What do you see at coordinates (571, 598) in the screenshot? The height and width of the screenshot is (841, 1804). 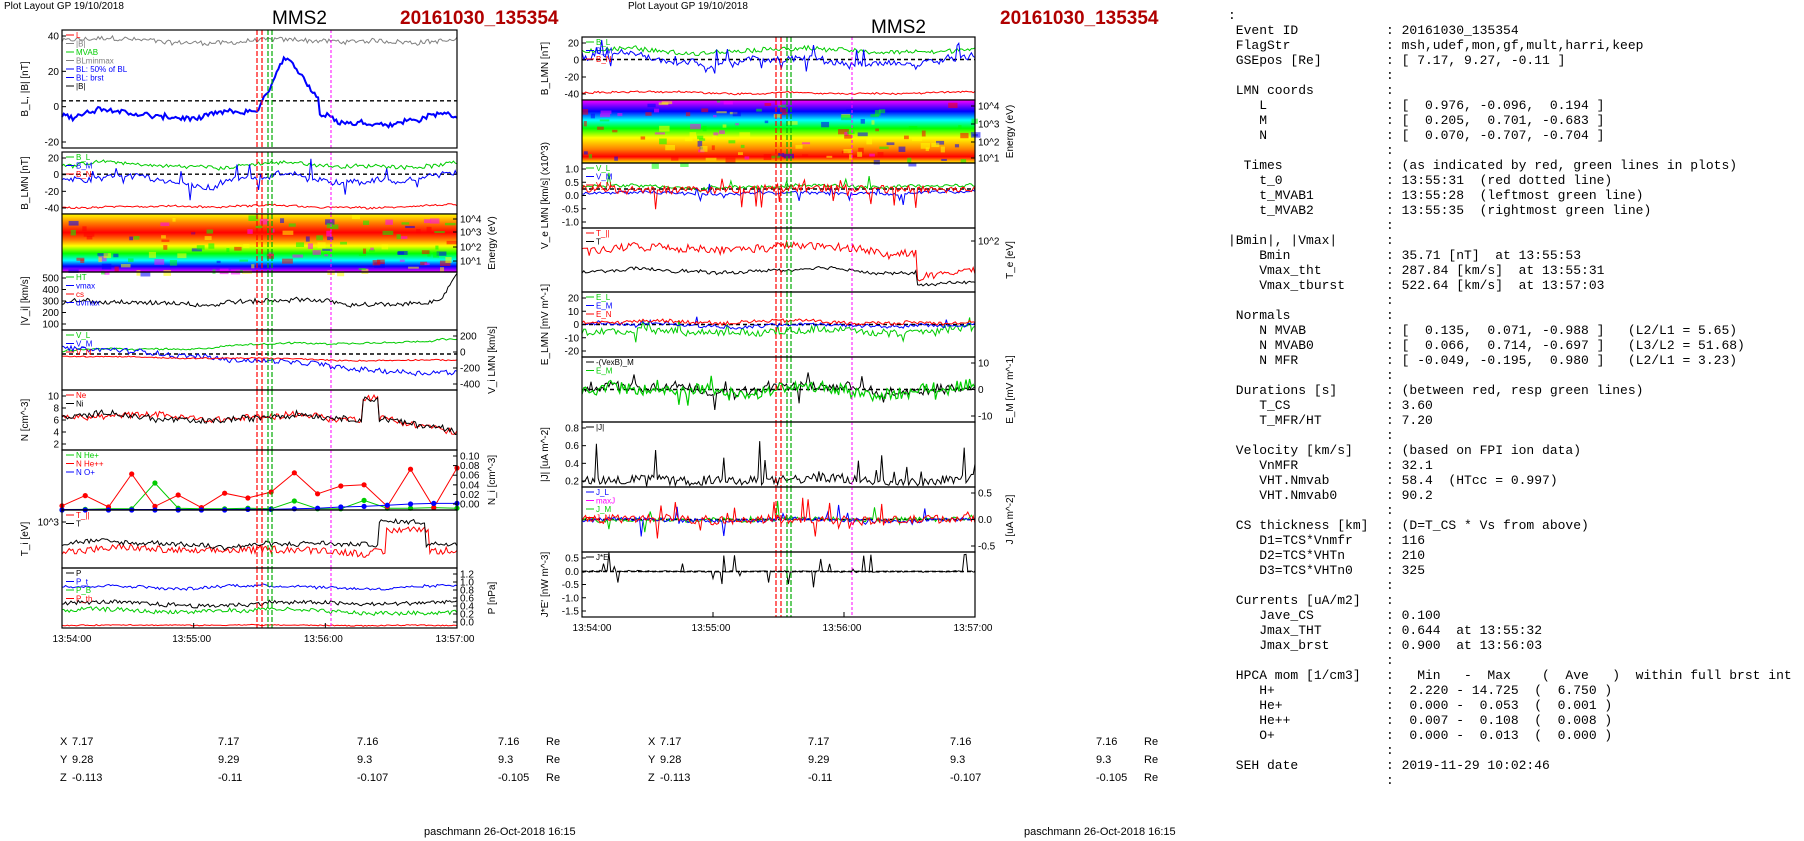 I see `y-tick-label: -1.0` at bounding box center [571, 598].